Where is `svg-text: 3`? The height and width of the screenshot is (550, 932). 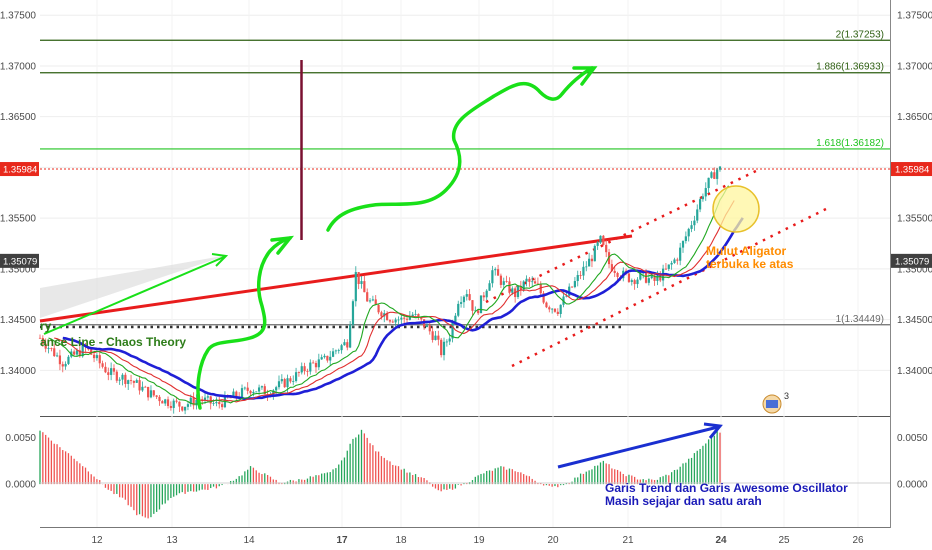
svg-text: 3 is located at coordinates (786, 396).